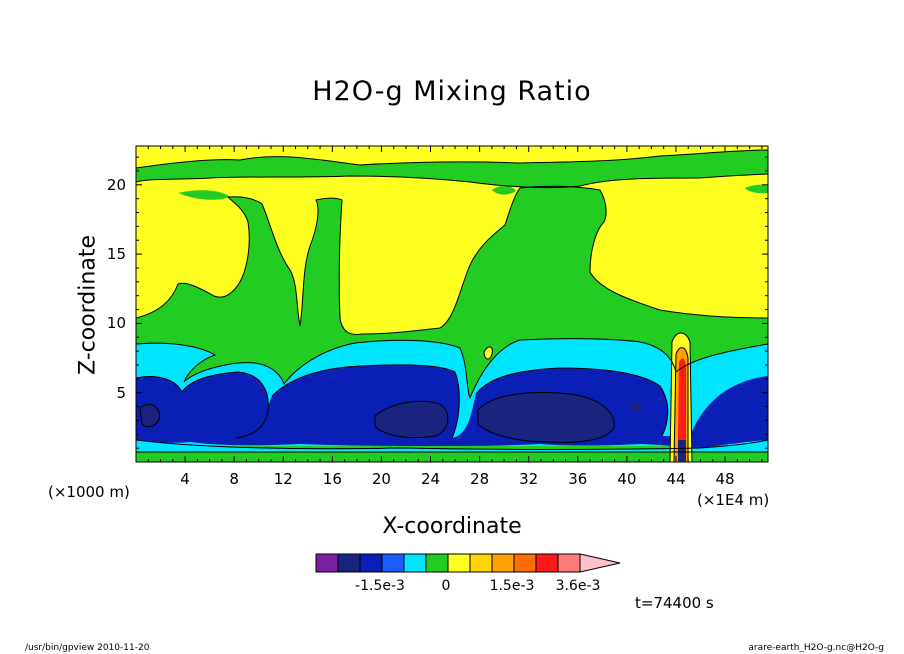 The image size is (904, 654). What do you see at coordinates (512, 586) in the screenshot?
I see `colorbar-label: 1.5e-3` at bounding box center [512, 586].